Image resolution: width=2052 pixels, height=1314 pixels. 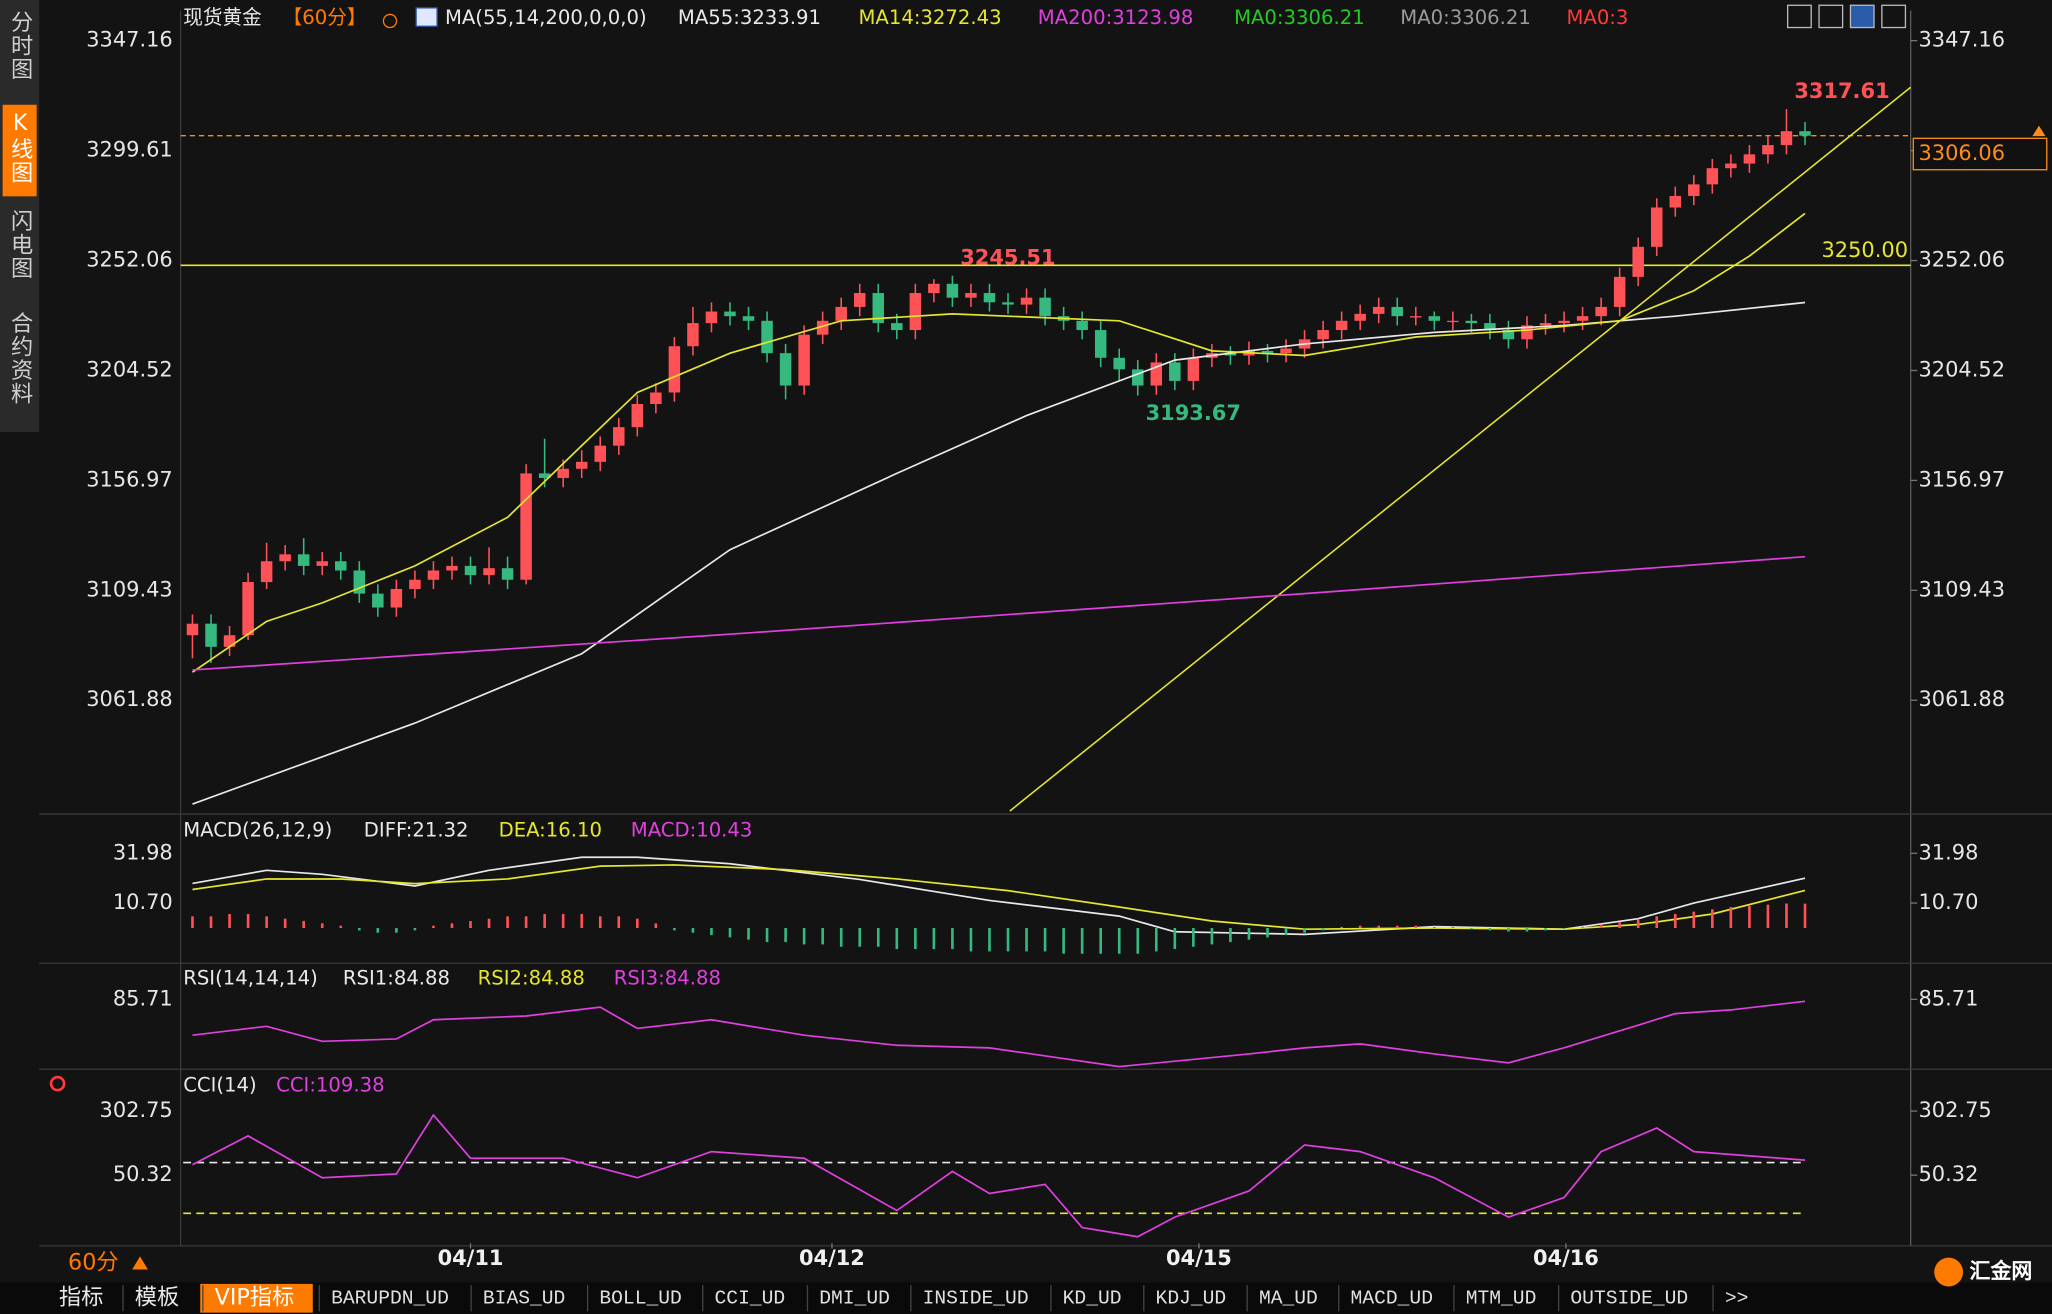 I want to click on bottom-tab: >>, so click(x=1737, y=1298).